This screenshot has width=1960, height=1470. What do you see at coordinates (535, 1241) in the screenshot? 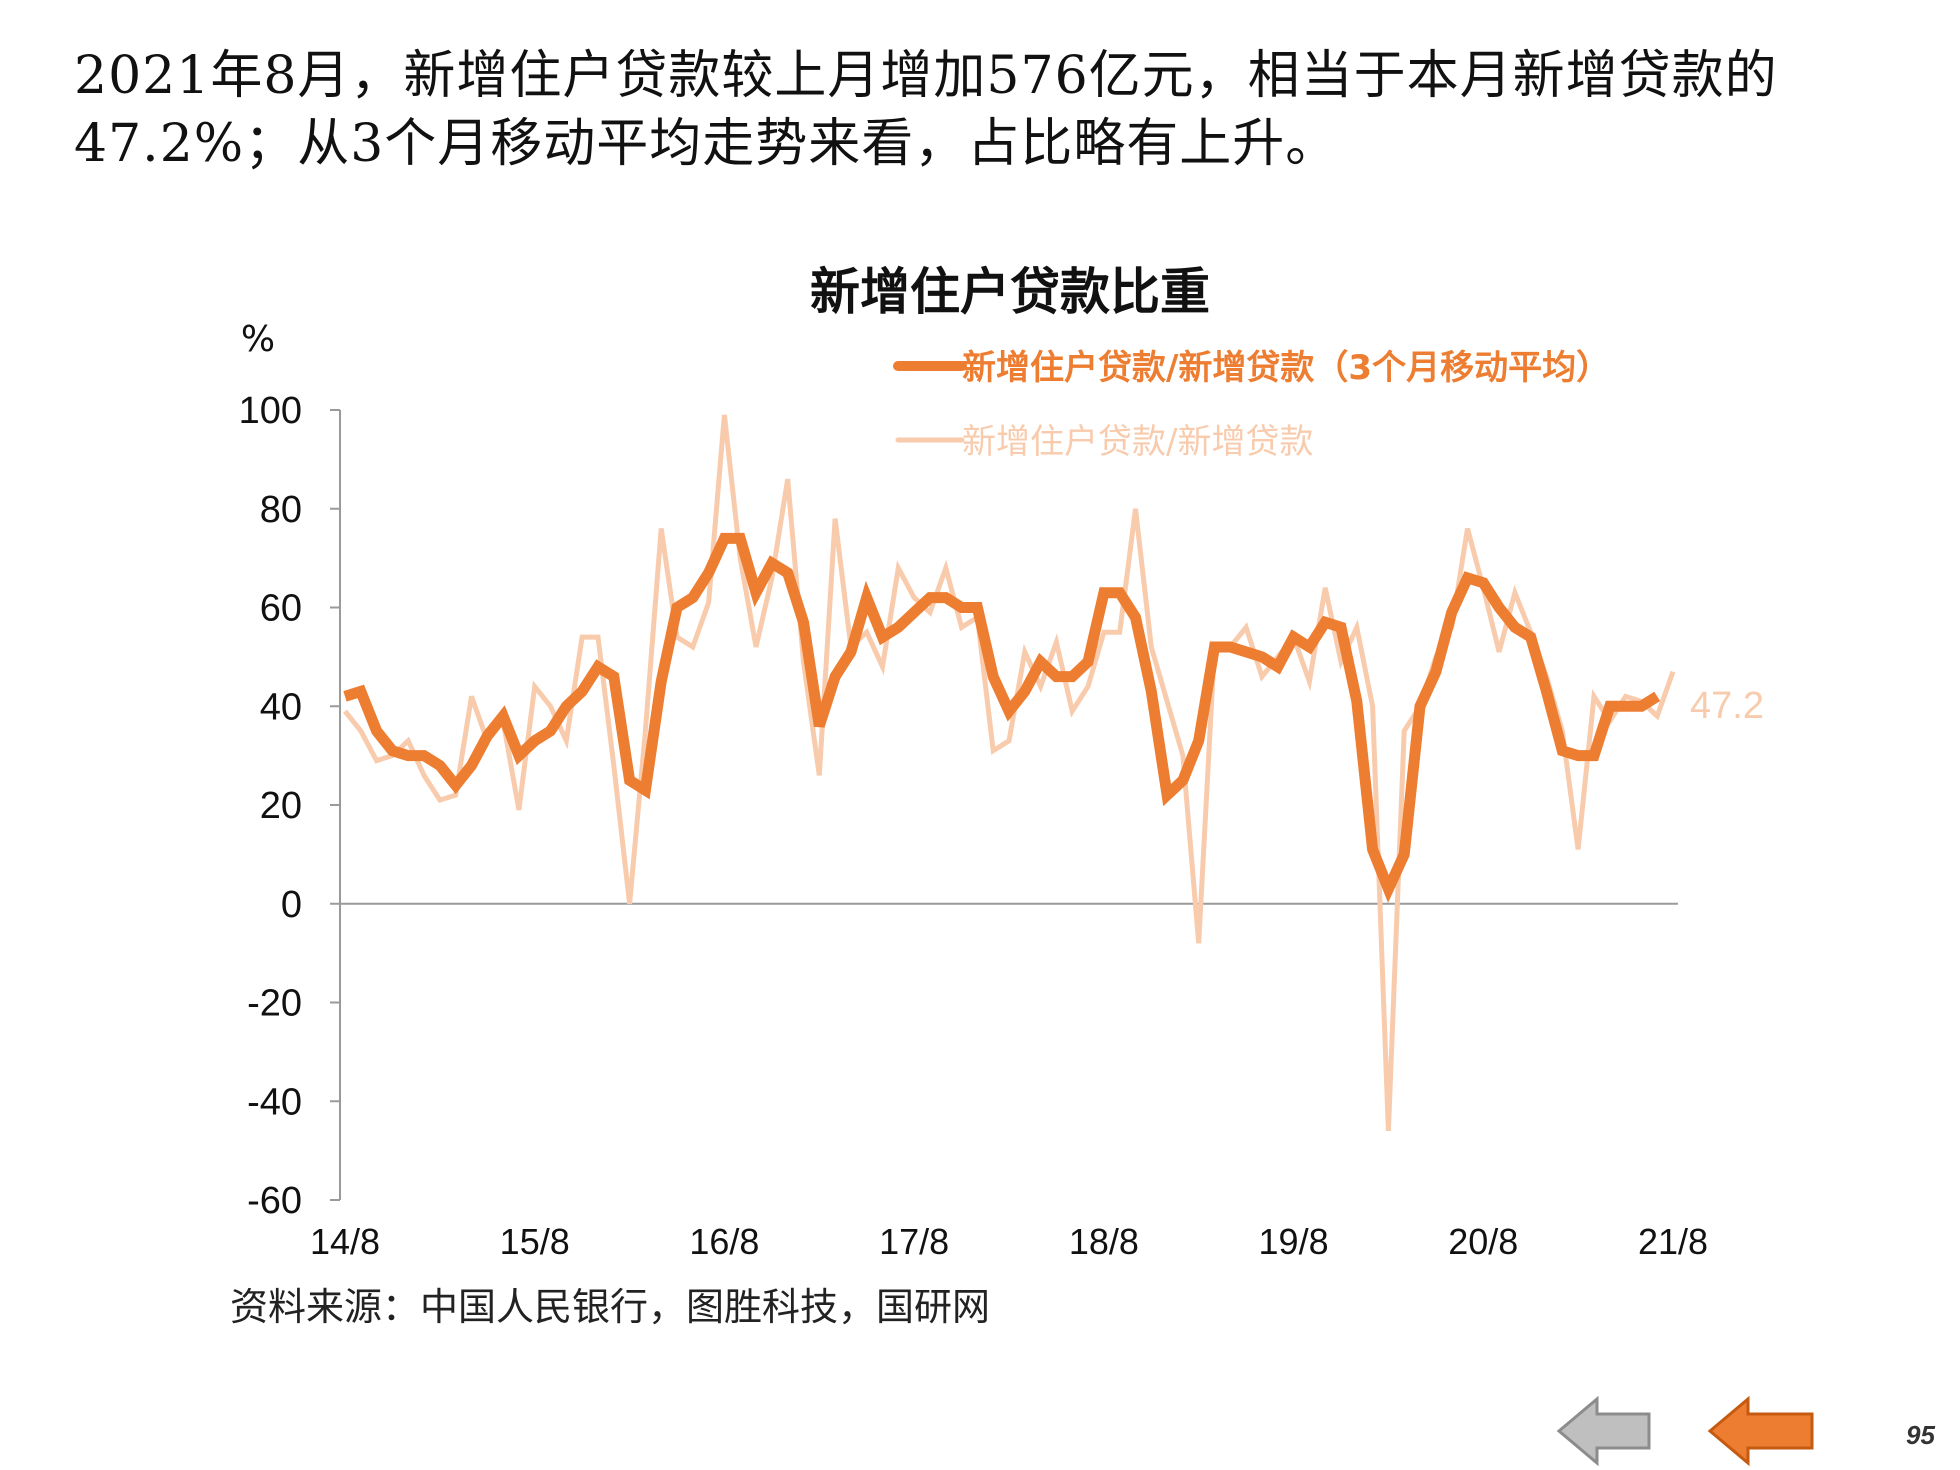
I see `x-tick-label: 15/8` at bounding box center [535, 1241].